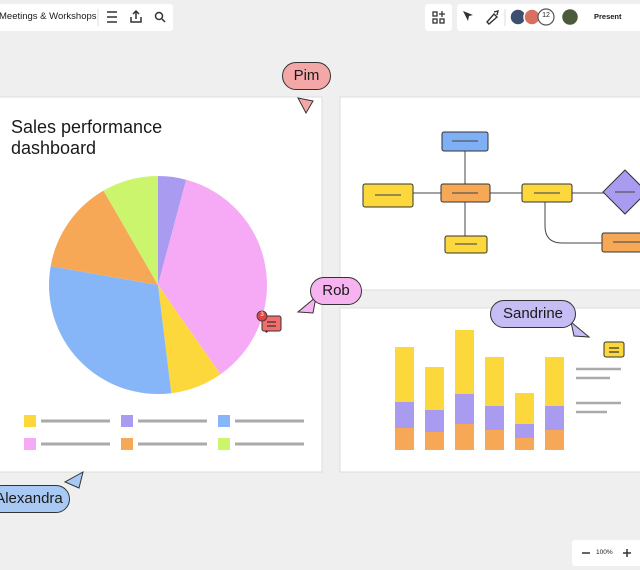  I want to click on share-icon, so click(136, 16).